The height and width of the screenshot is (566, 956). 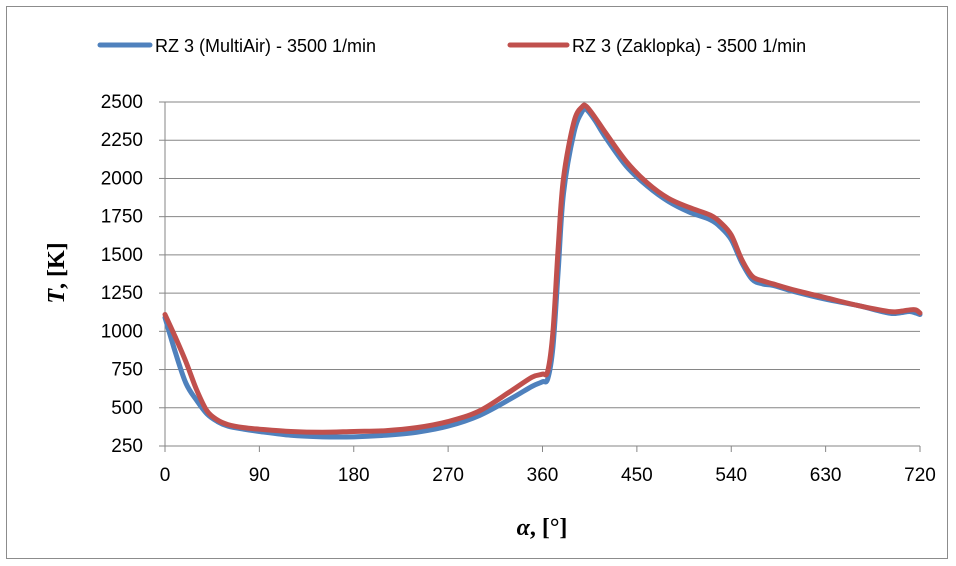 I want to click on y-tick-label: 2000, so click(x=122, y=178).